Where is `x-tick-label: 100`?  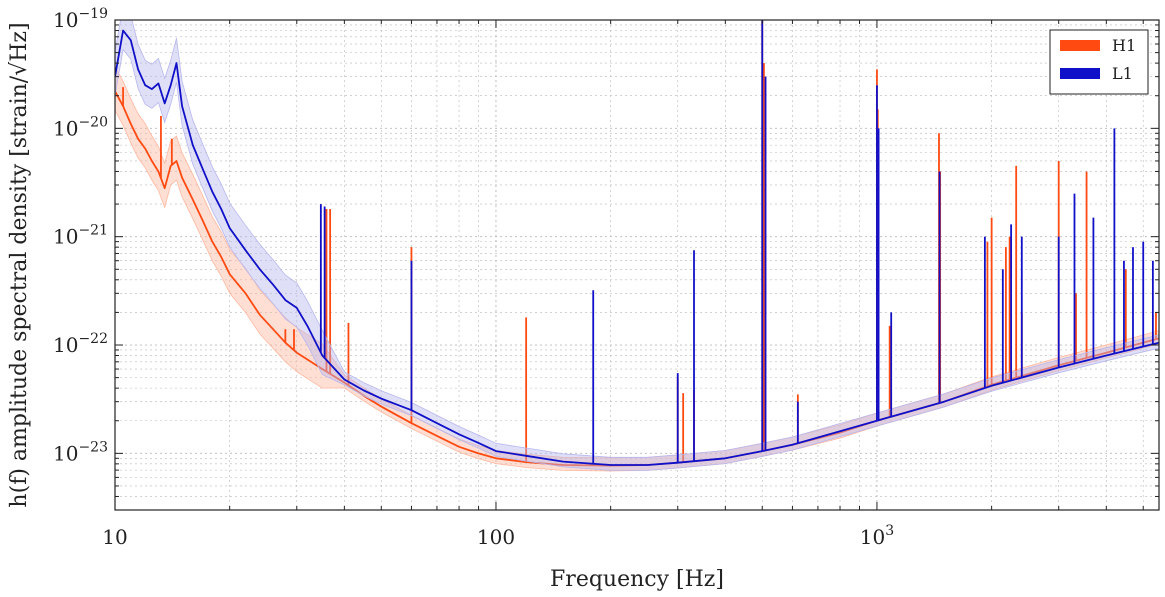 x-tick-label: 100 is located at coordinates (496, 537).